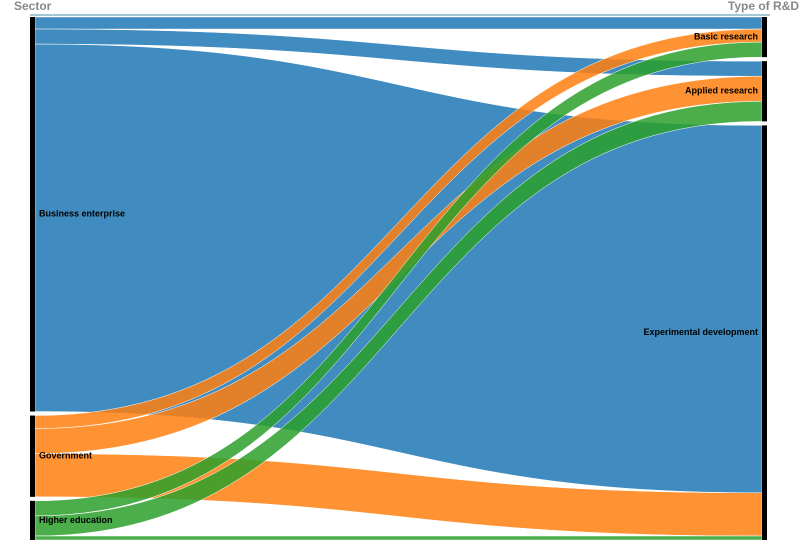 The image size is (800, 550). I want to click on source-title: Sector, so click(33, 6).